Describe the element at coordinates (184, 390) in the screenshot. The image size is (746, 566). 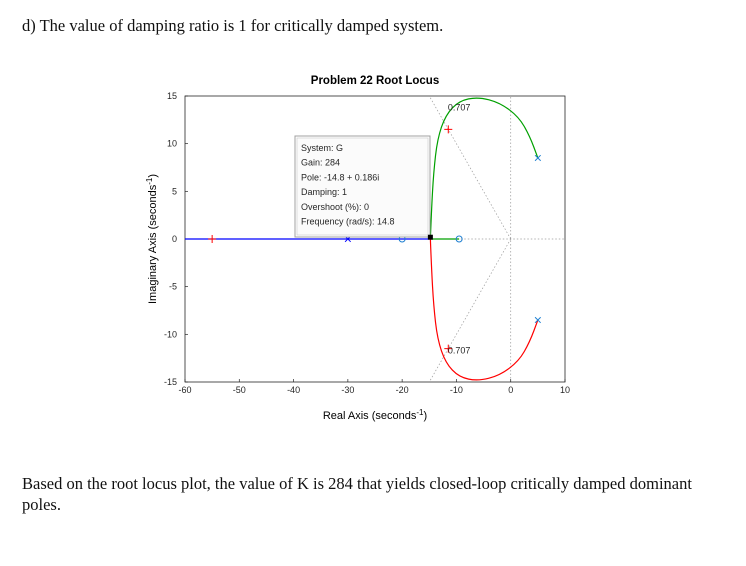
I see `x-tick-label: -60` at that location.